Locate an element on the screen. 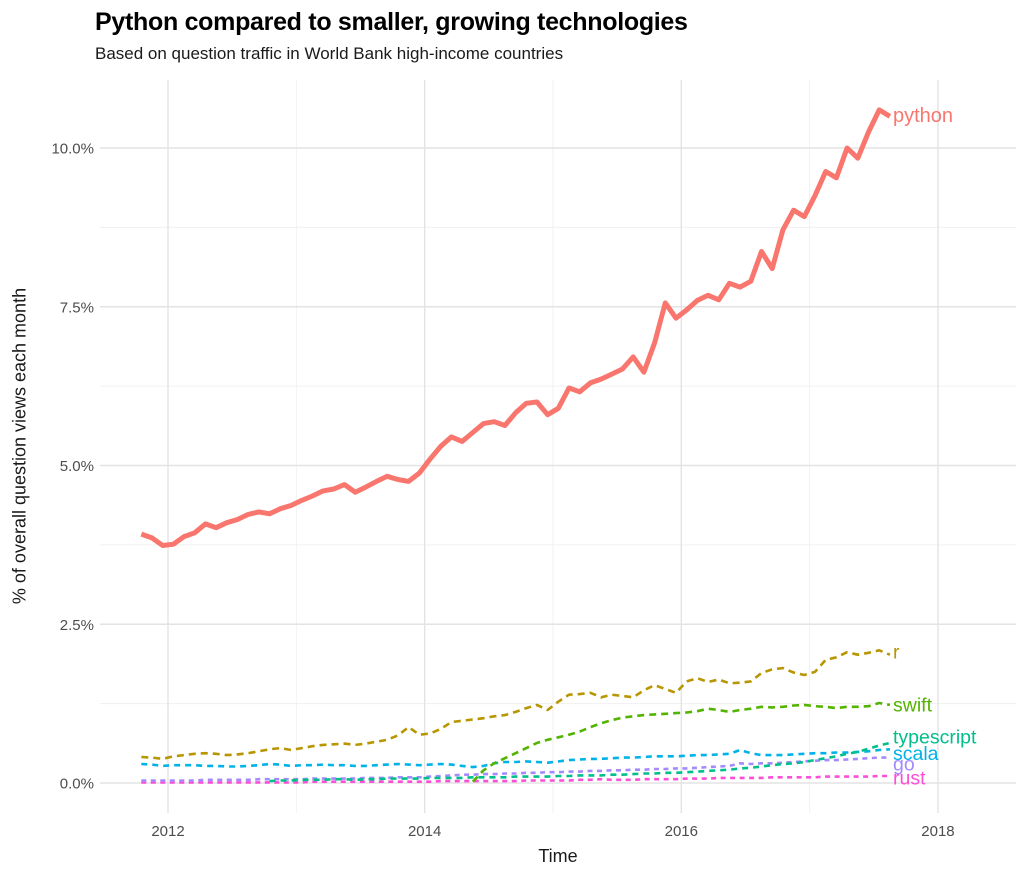 The width and height of the screenshot is (1024, 878). series-label-r: r is located at coordinates (896, 653).